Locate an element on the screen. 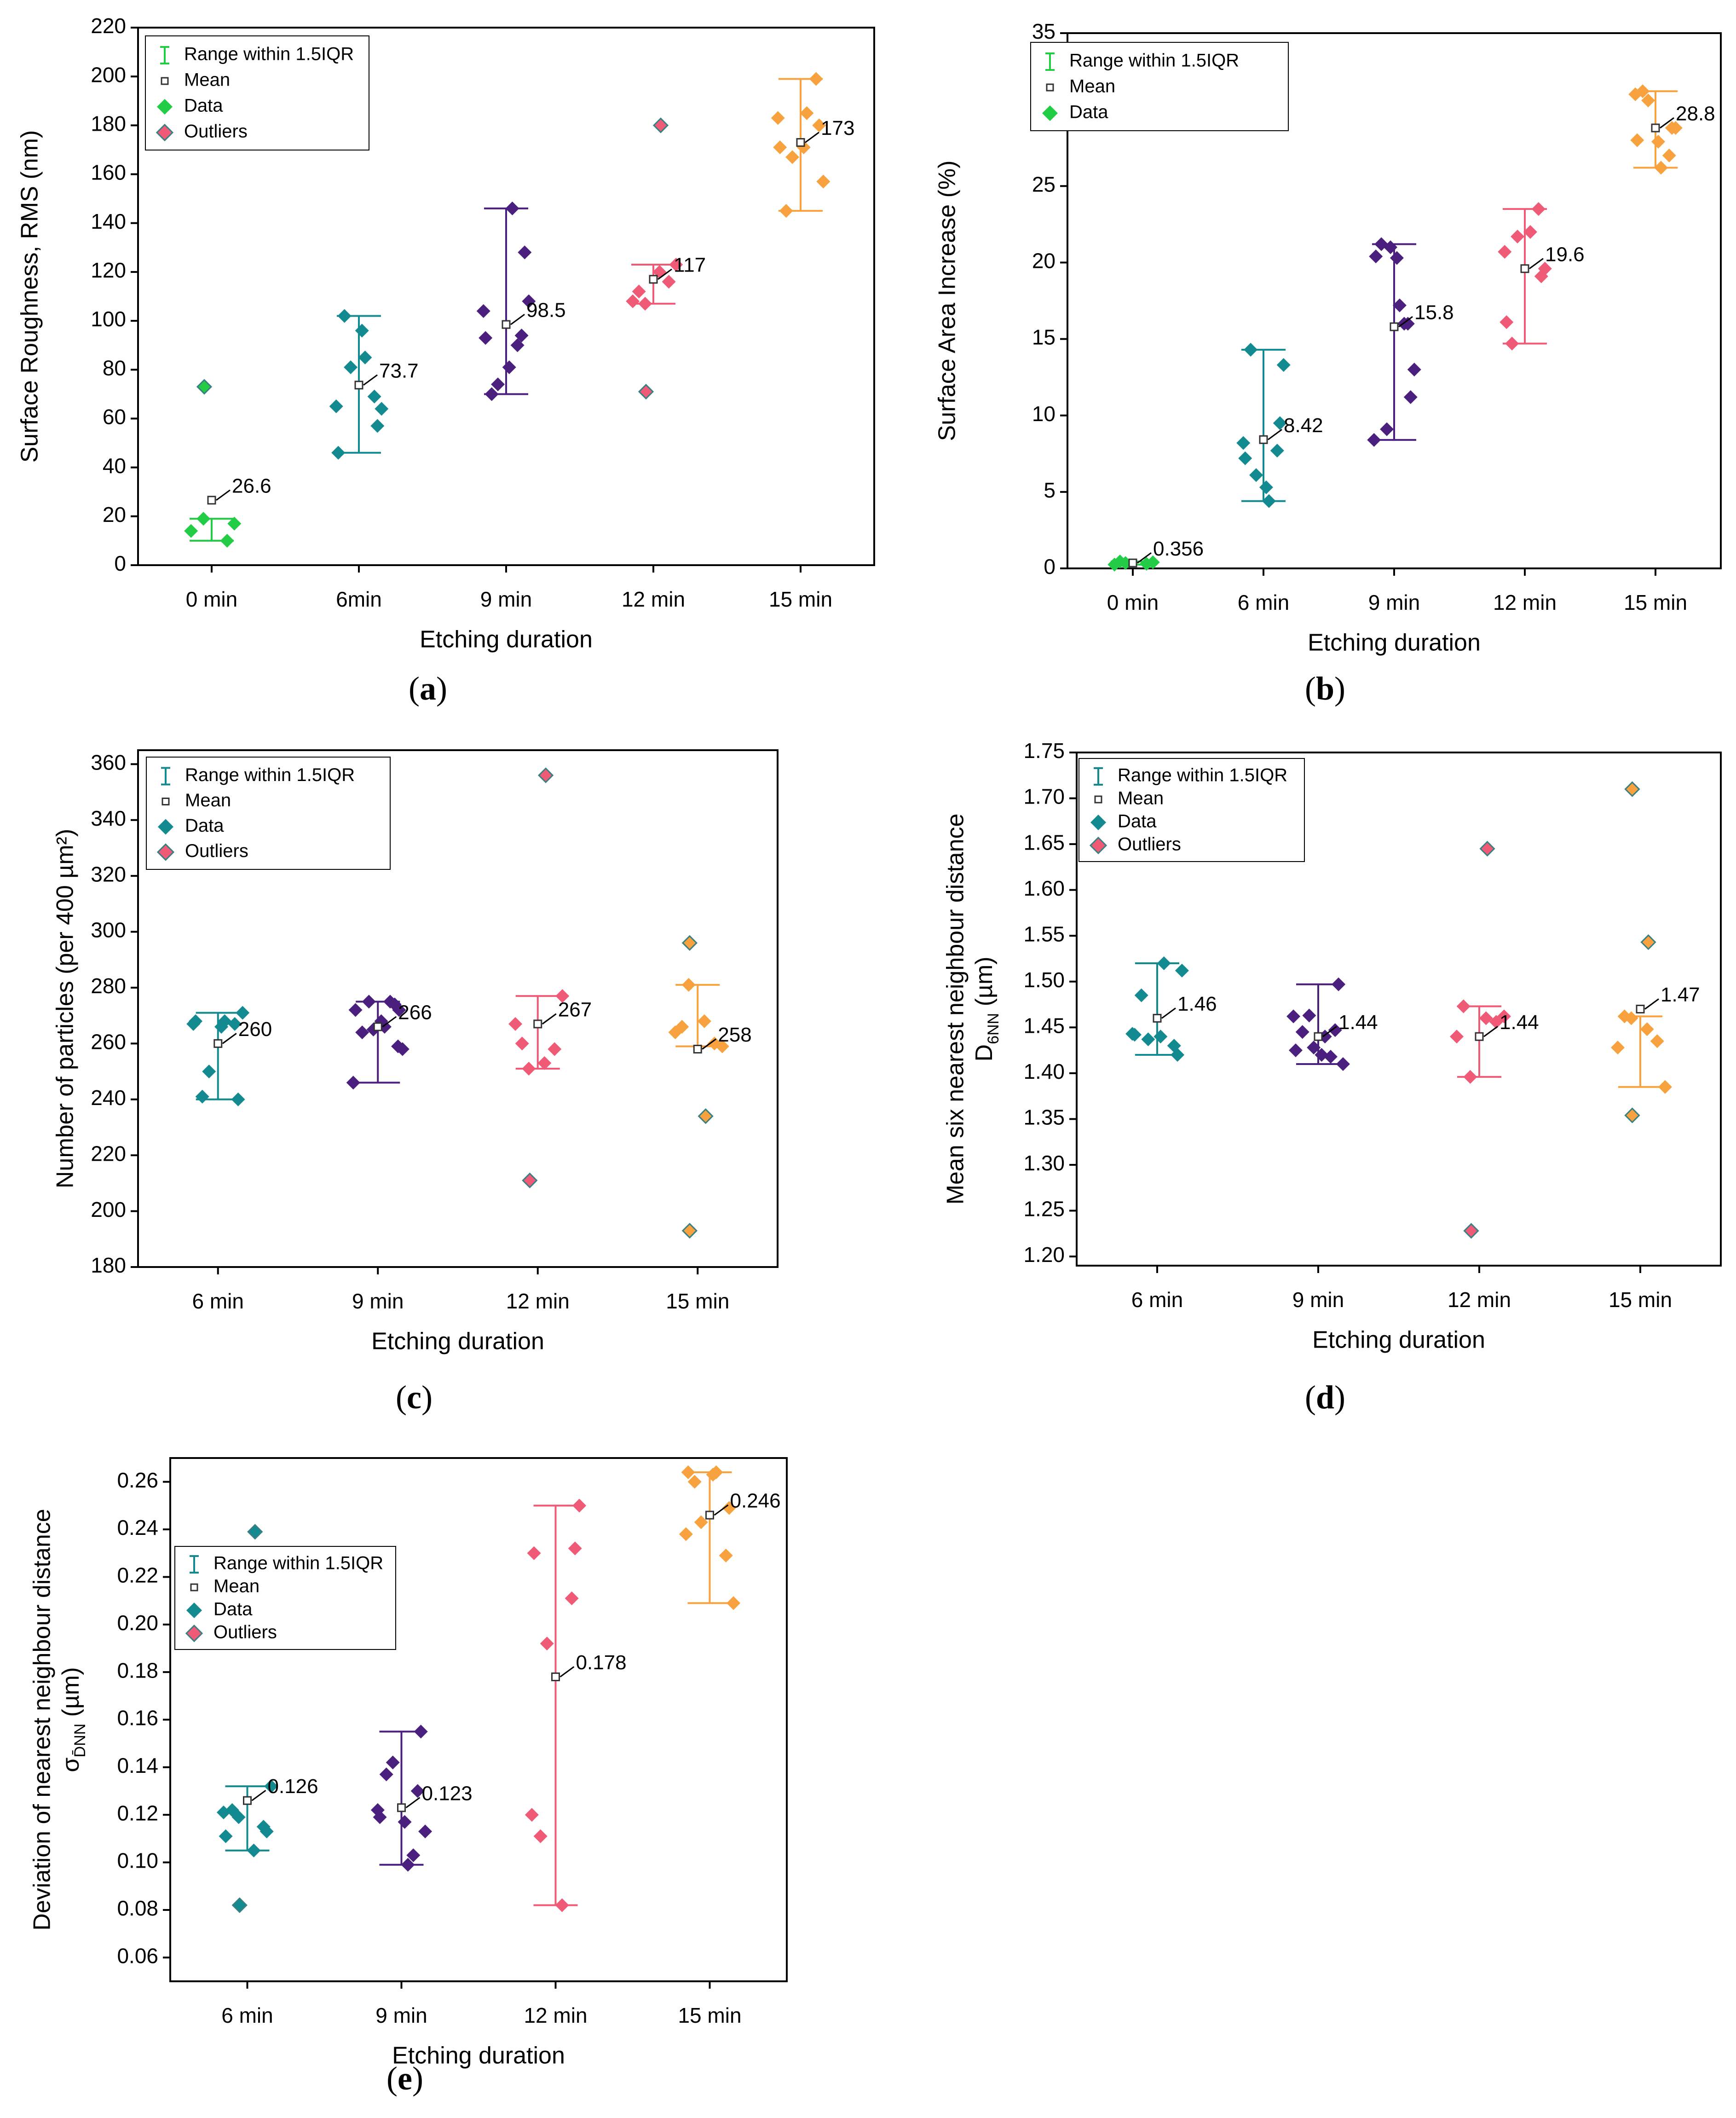 The height and width of the screenshot is (2118, 1736). legend-outlier-icon is located at coordinates (1098, 846).